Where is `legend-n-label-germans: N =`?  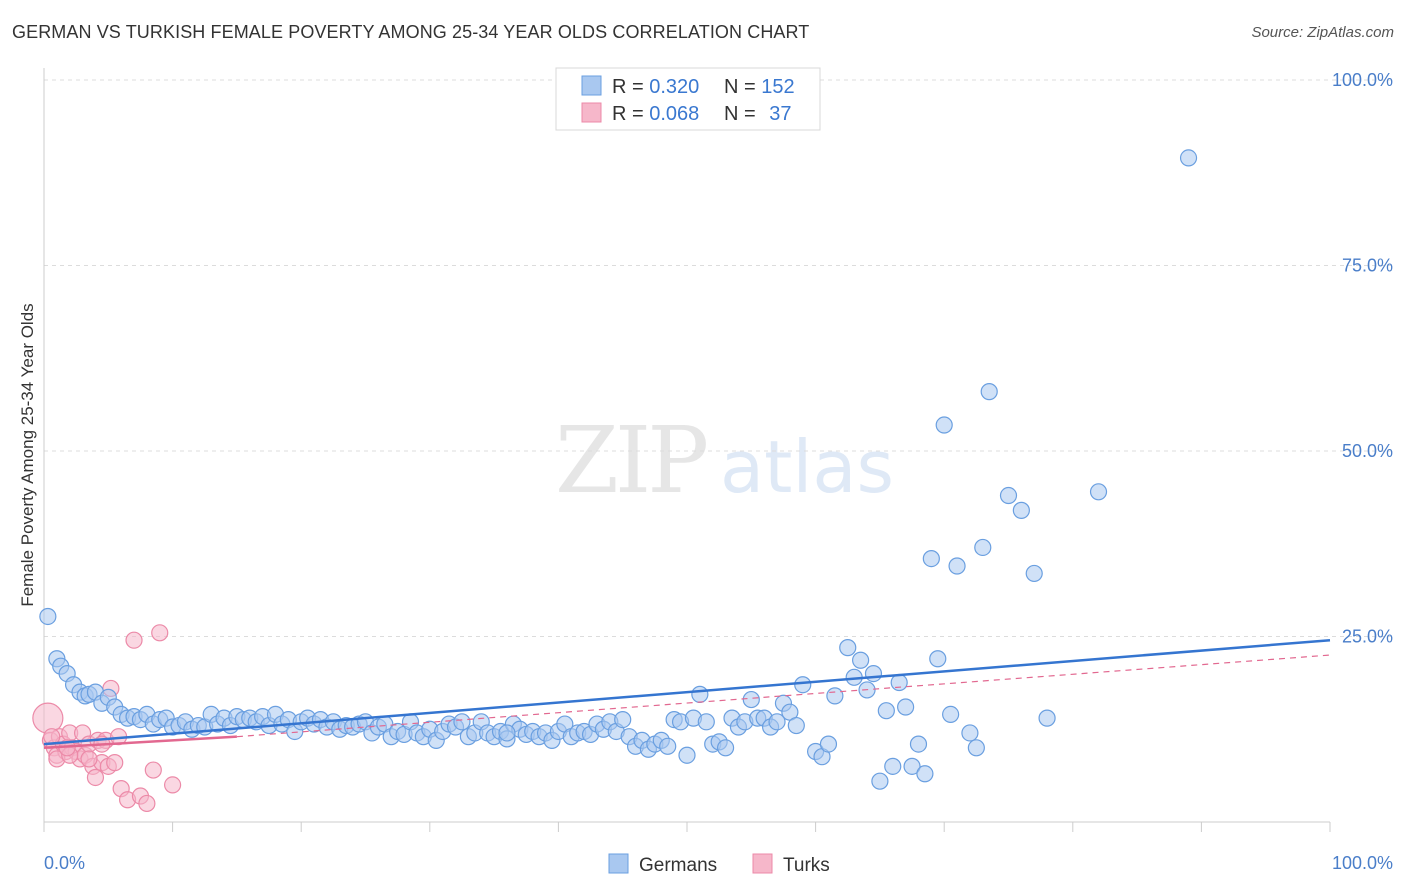 legend-n-label-germans: N = is located at coordinates (742, 87).